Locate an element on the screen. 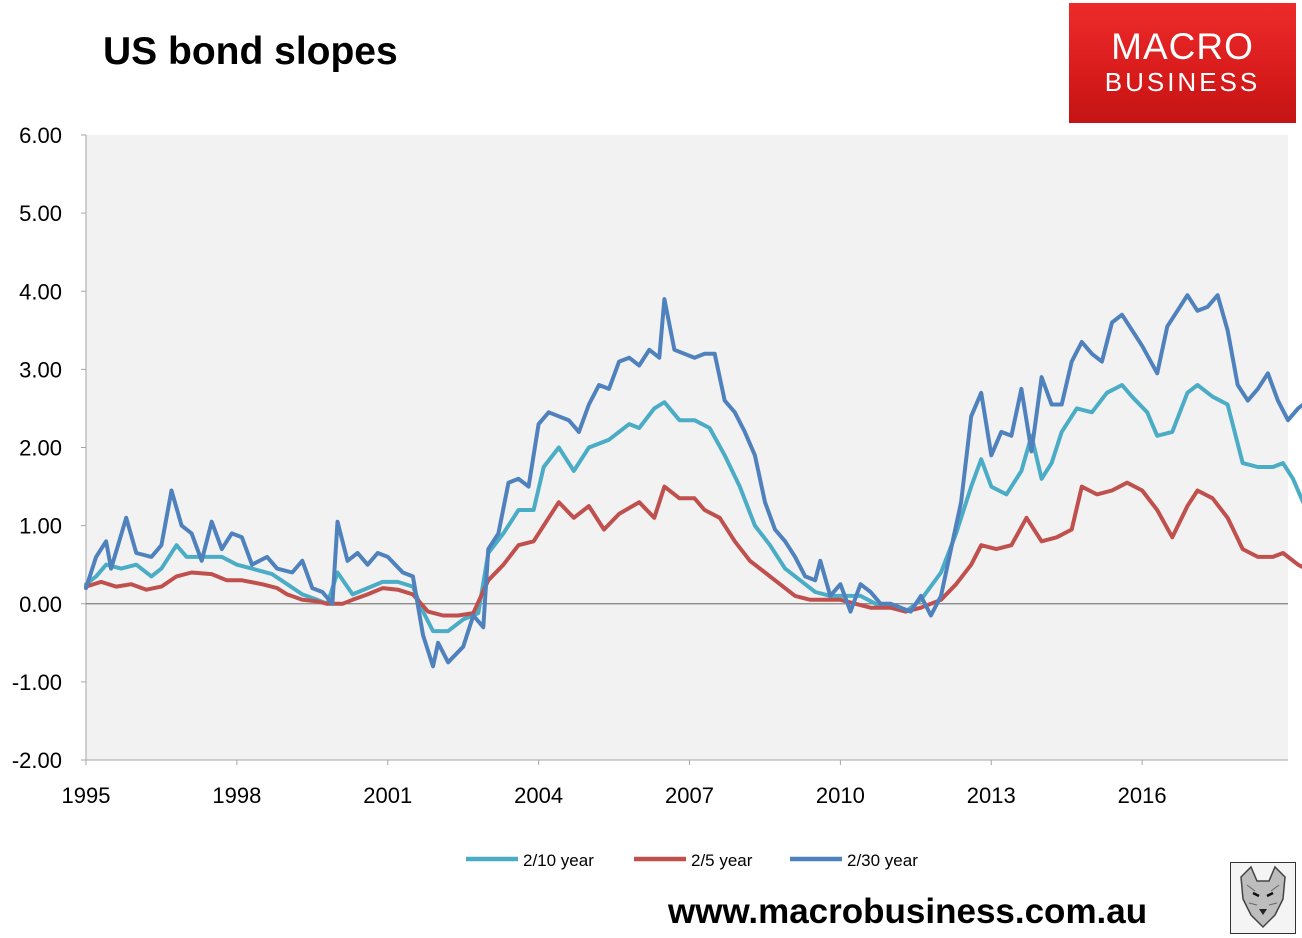 The image size is (1302, 938). x-tick-label: 2001 is located at coordinates (387, 795).